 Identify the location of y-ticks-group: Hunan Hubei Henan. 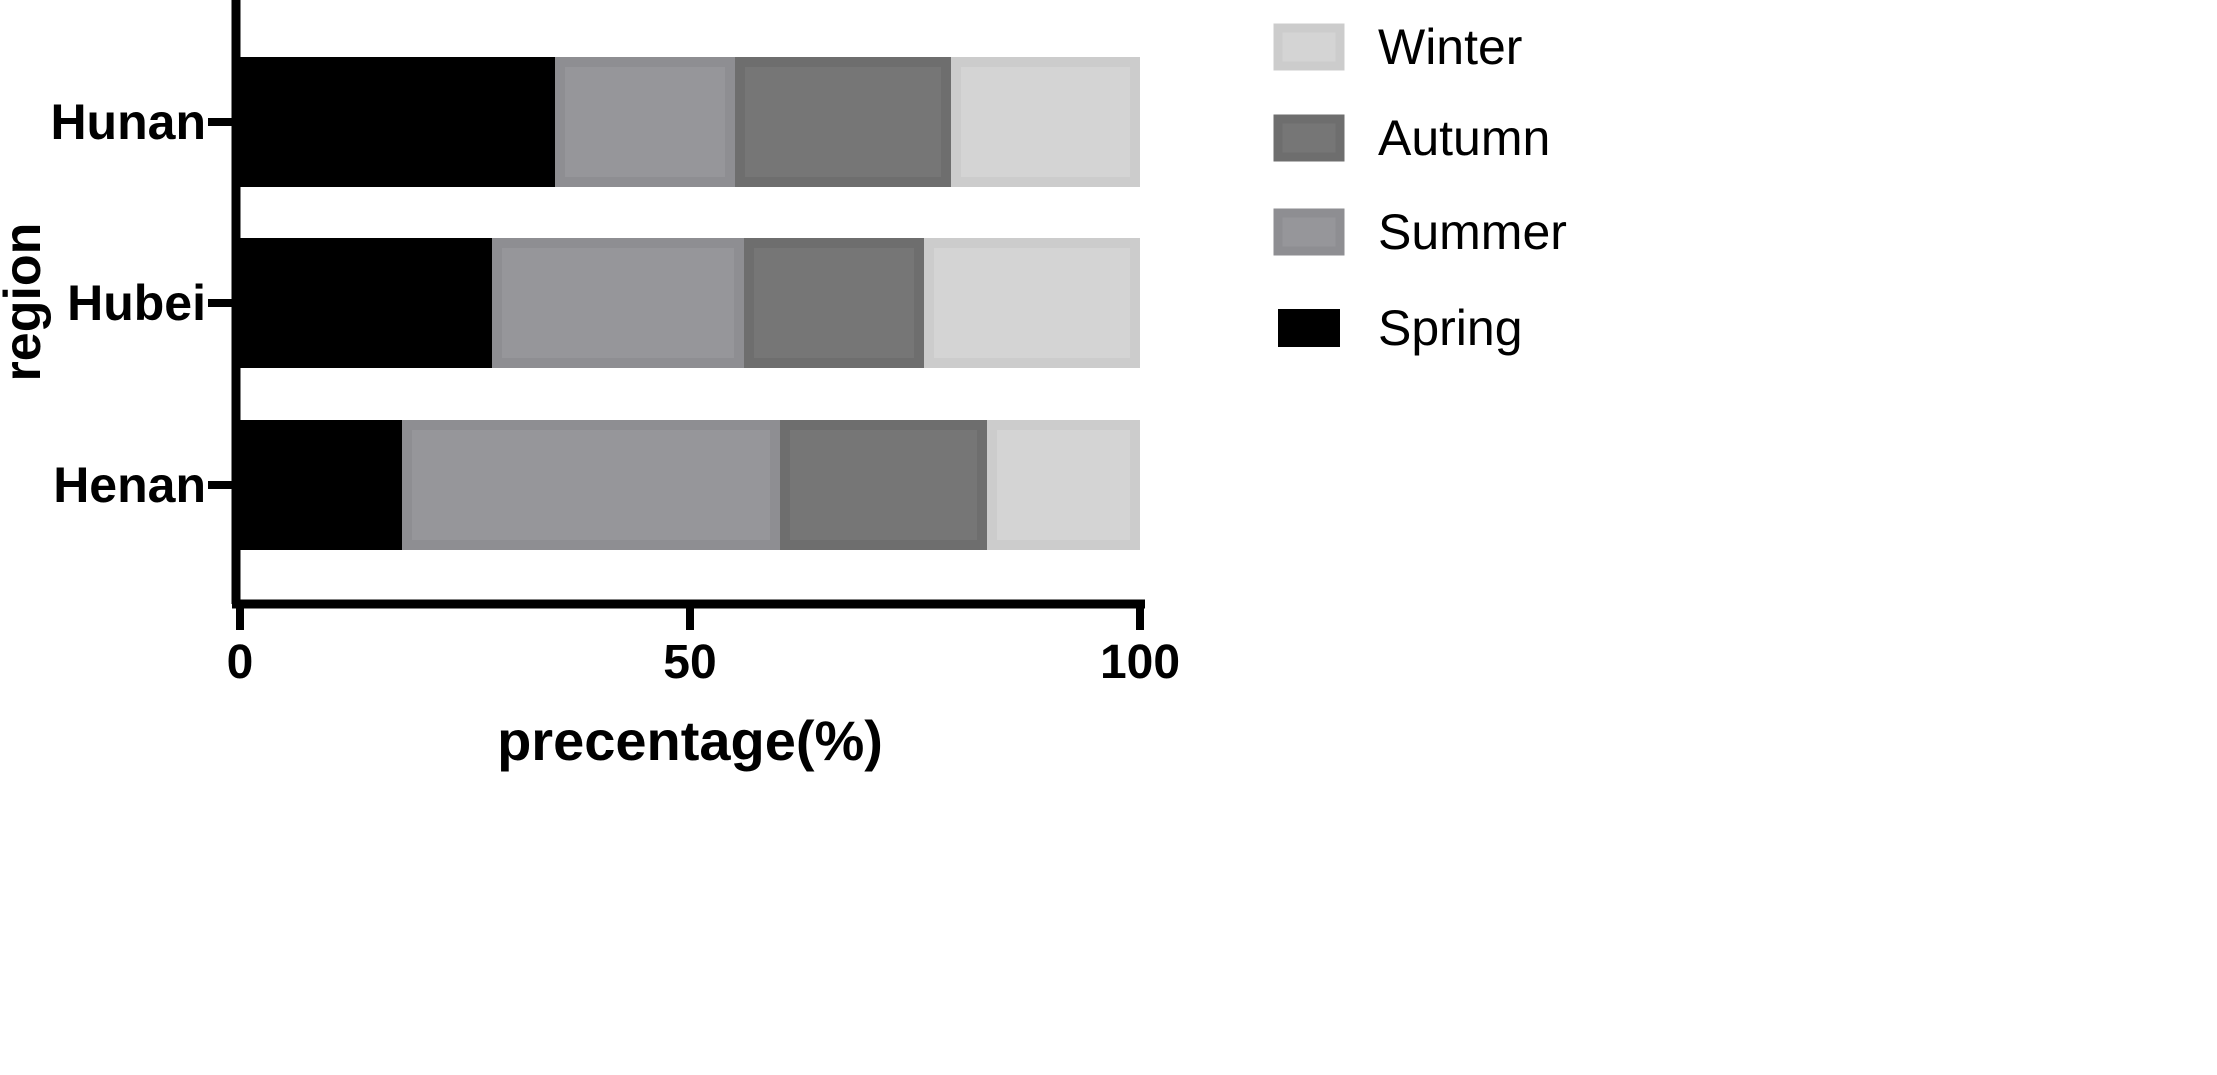
(143, 303).